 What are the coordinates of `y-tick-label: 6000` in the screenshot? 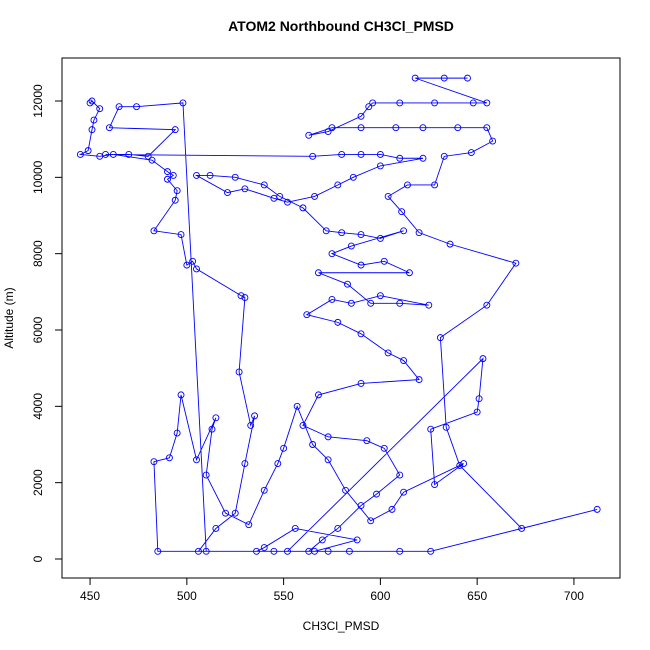 It's located at (38, 329).